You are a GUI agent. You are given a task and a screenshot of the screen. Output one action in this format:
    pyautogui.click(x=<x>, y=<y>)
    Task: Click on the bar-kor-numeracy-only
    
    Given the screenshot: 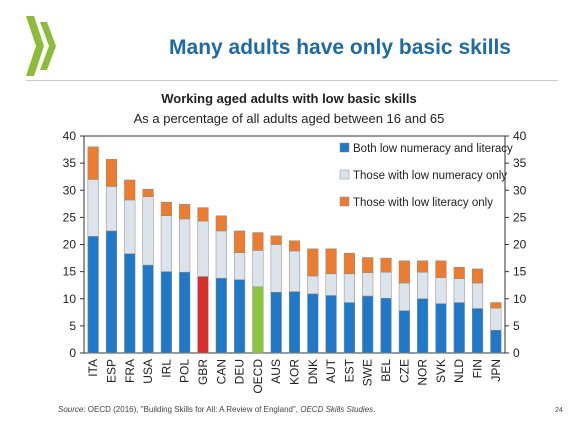 What is the action you would take?
    pyautogui.click(x=294, y=271)
    